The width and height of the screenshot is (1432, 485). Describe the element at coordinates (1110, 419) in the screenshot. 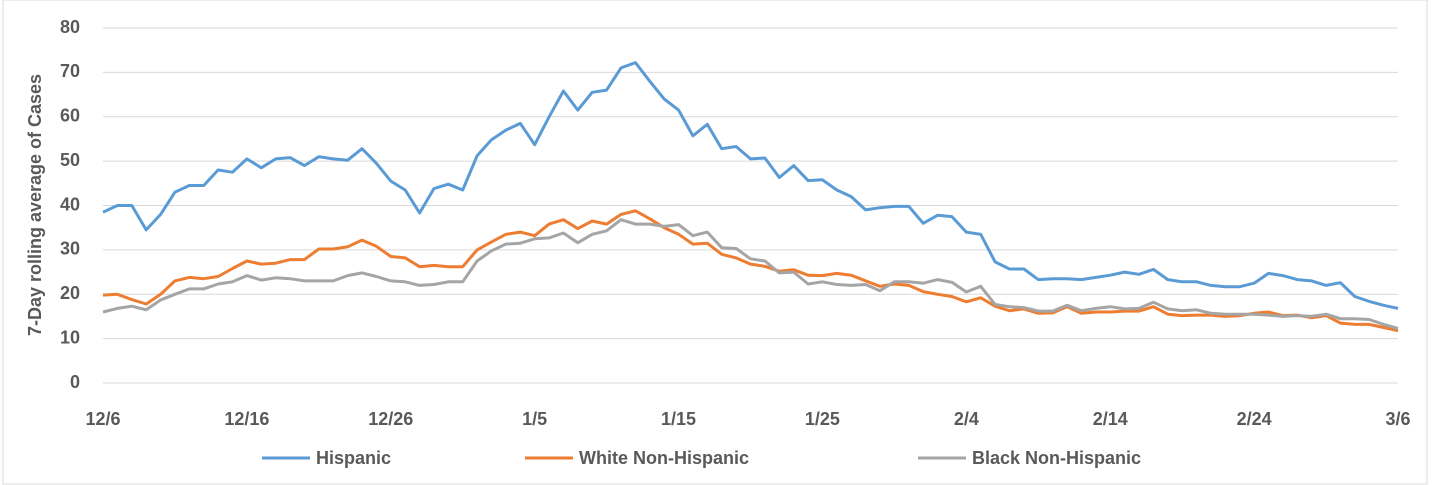

I see `x-tick-label: 2/14` at that location.